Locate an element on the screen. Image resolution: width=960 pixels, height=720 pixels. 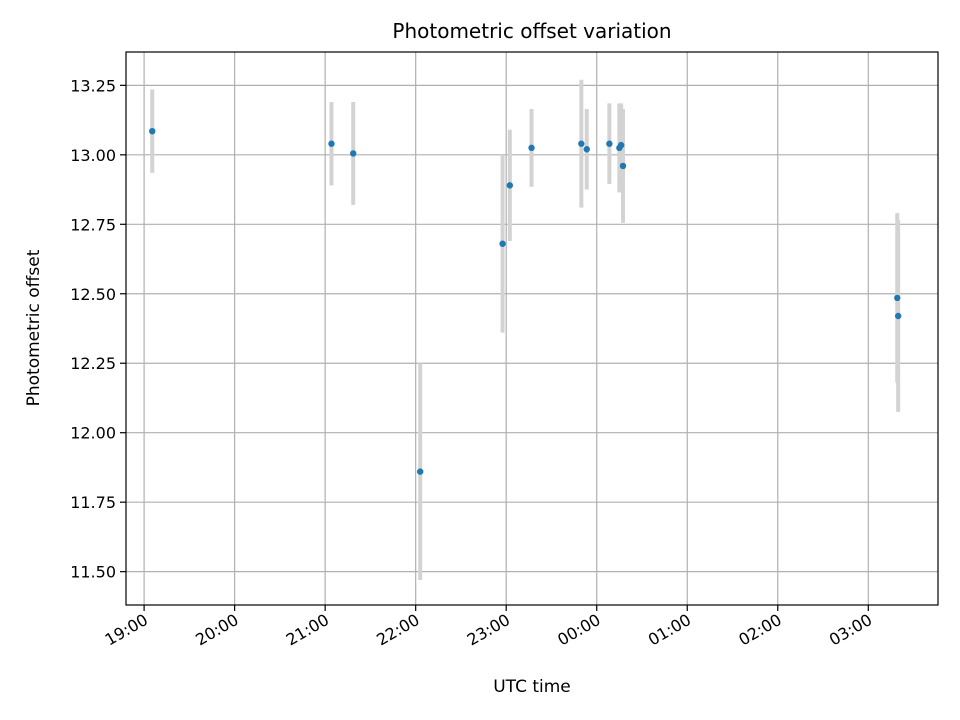
y-tick-label: 12.00 is located at coordinates (93, 433).